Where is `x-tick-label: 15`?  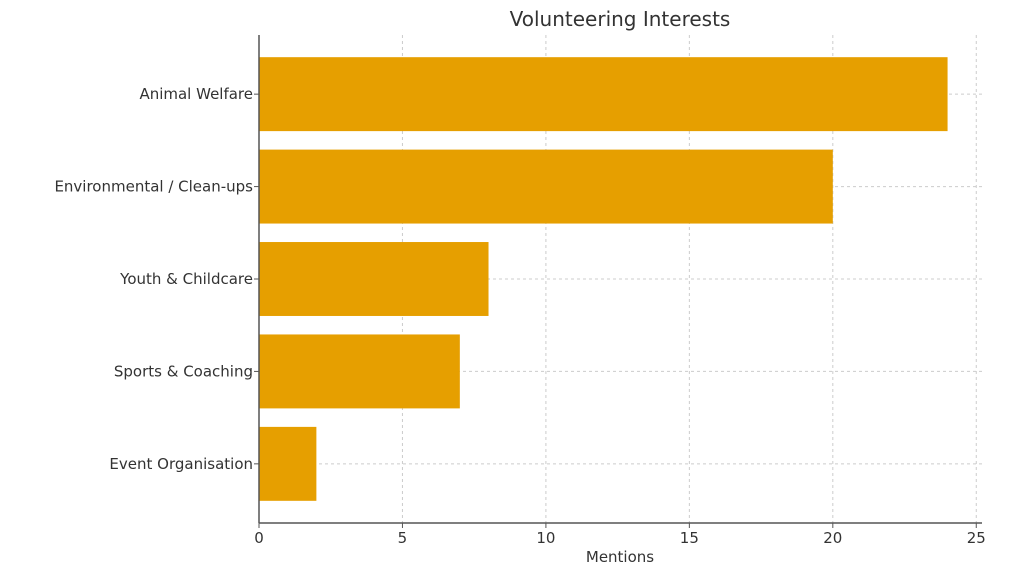 x-tick-label: 15 is located at coordinates (689, 538).